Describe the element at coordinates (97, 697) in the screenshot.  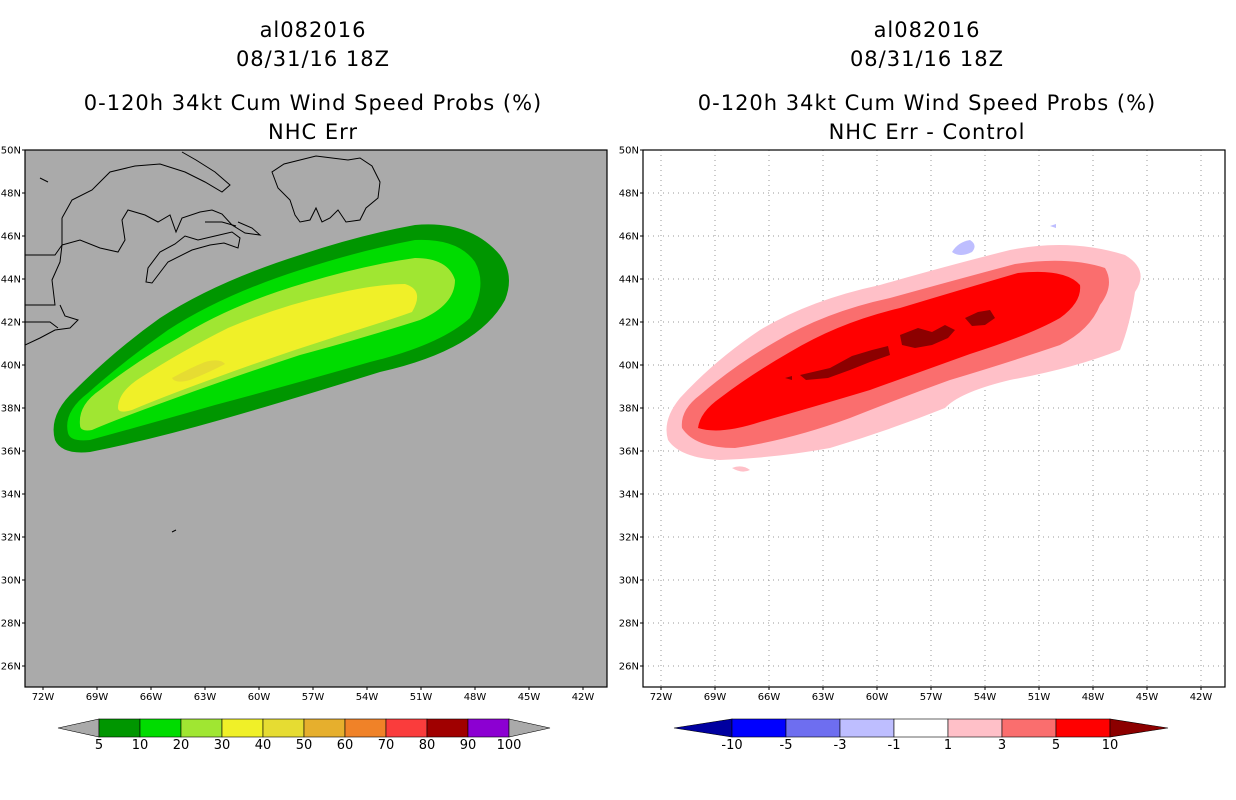
I see `left-lon-label: 69W` at that location.